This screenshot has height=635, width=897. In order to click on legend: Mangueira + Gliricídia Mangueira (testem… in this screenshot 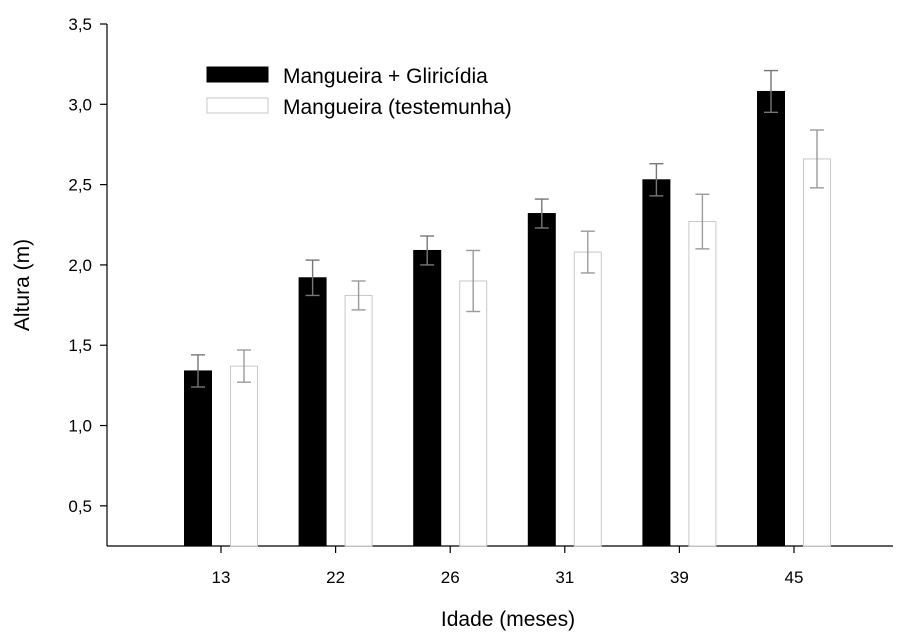, I will do `click(359, 92)`.